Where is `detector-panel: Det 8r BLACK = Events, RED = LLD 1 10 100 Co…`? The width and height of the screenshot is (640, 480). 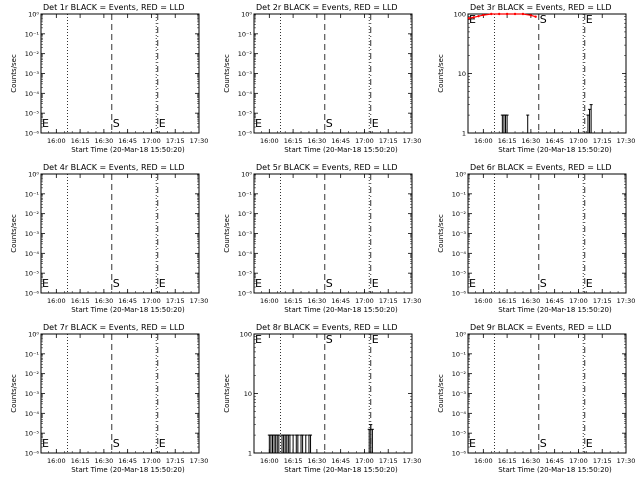
detector-panel: Det 8r BLACK = Events, RED = LLD 1 10 100 Co… is located at coordinates (322, 398).